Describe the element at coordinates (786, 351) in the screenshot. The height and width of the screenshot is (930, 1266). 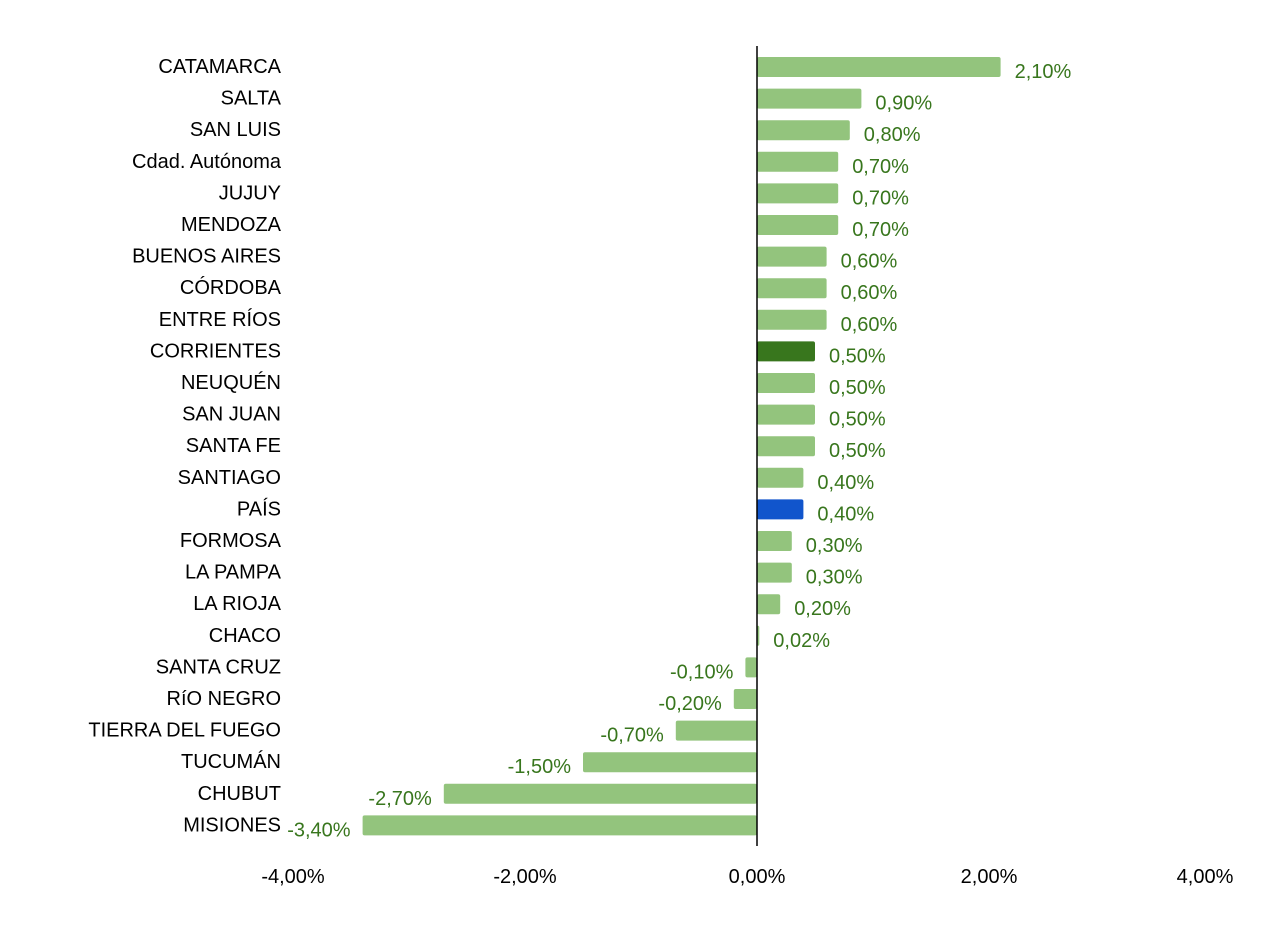
I see `bar-corrientes` at that location.